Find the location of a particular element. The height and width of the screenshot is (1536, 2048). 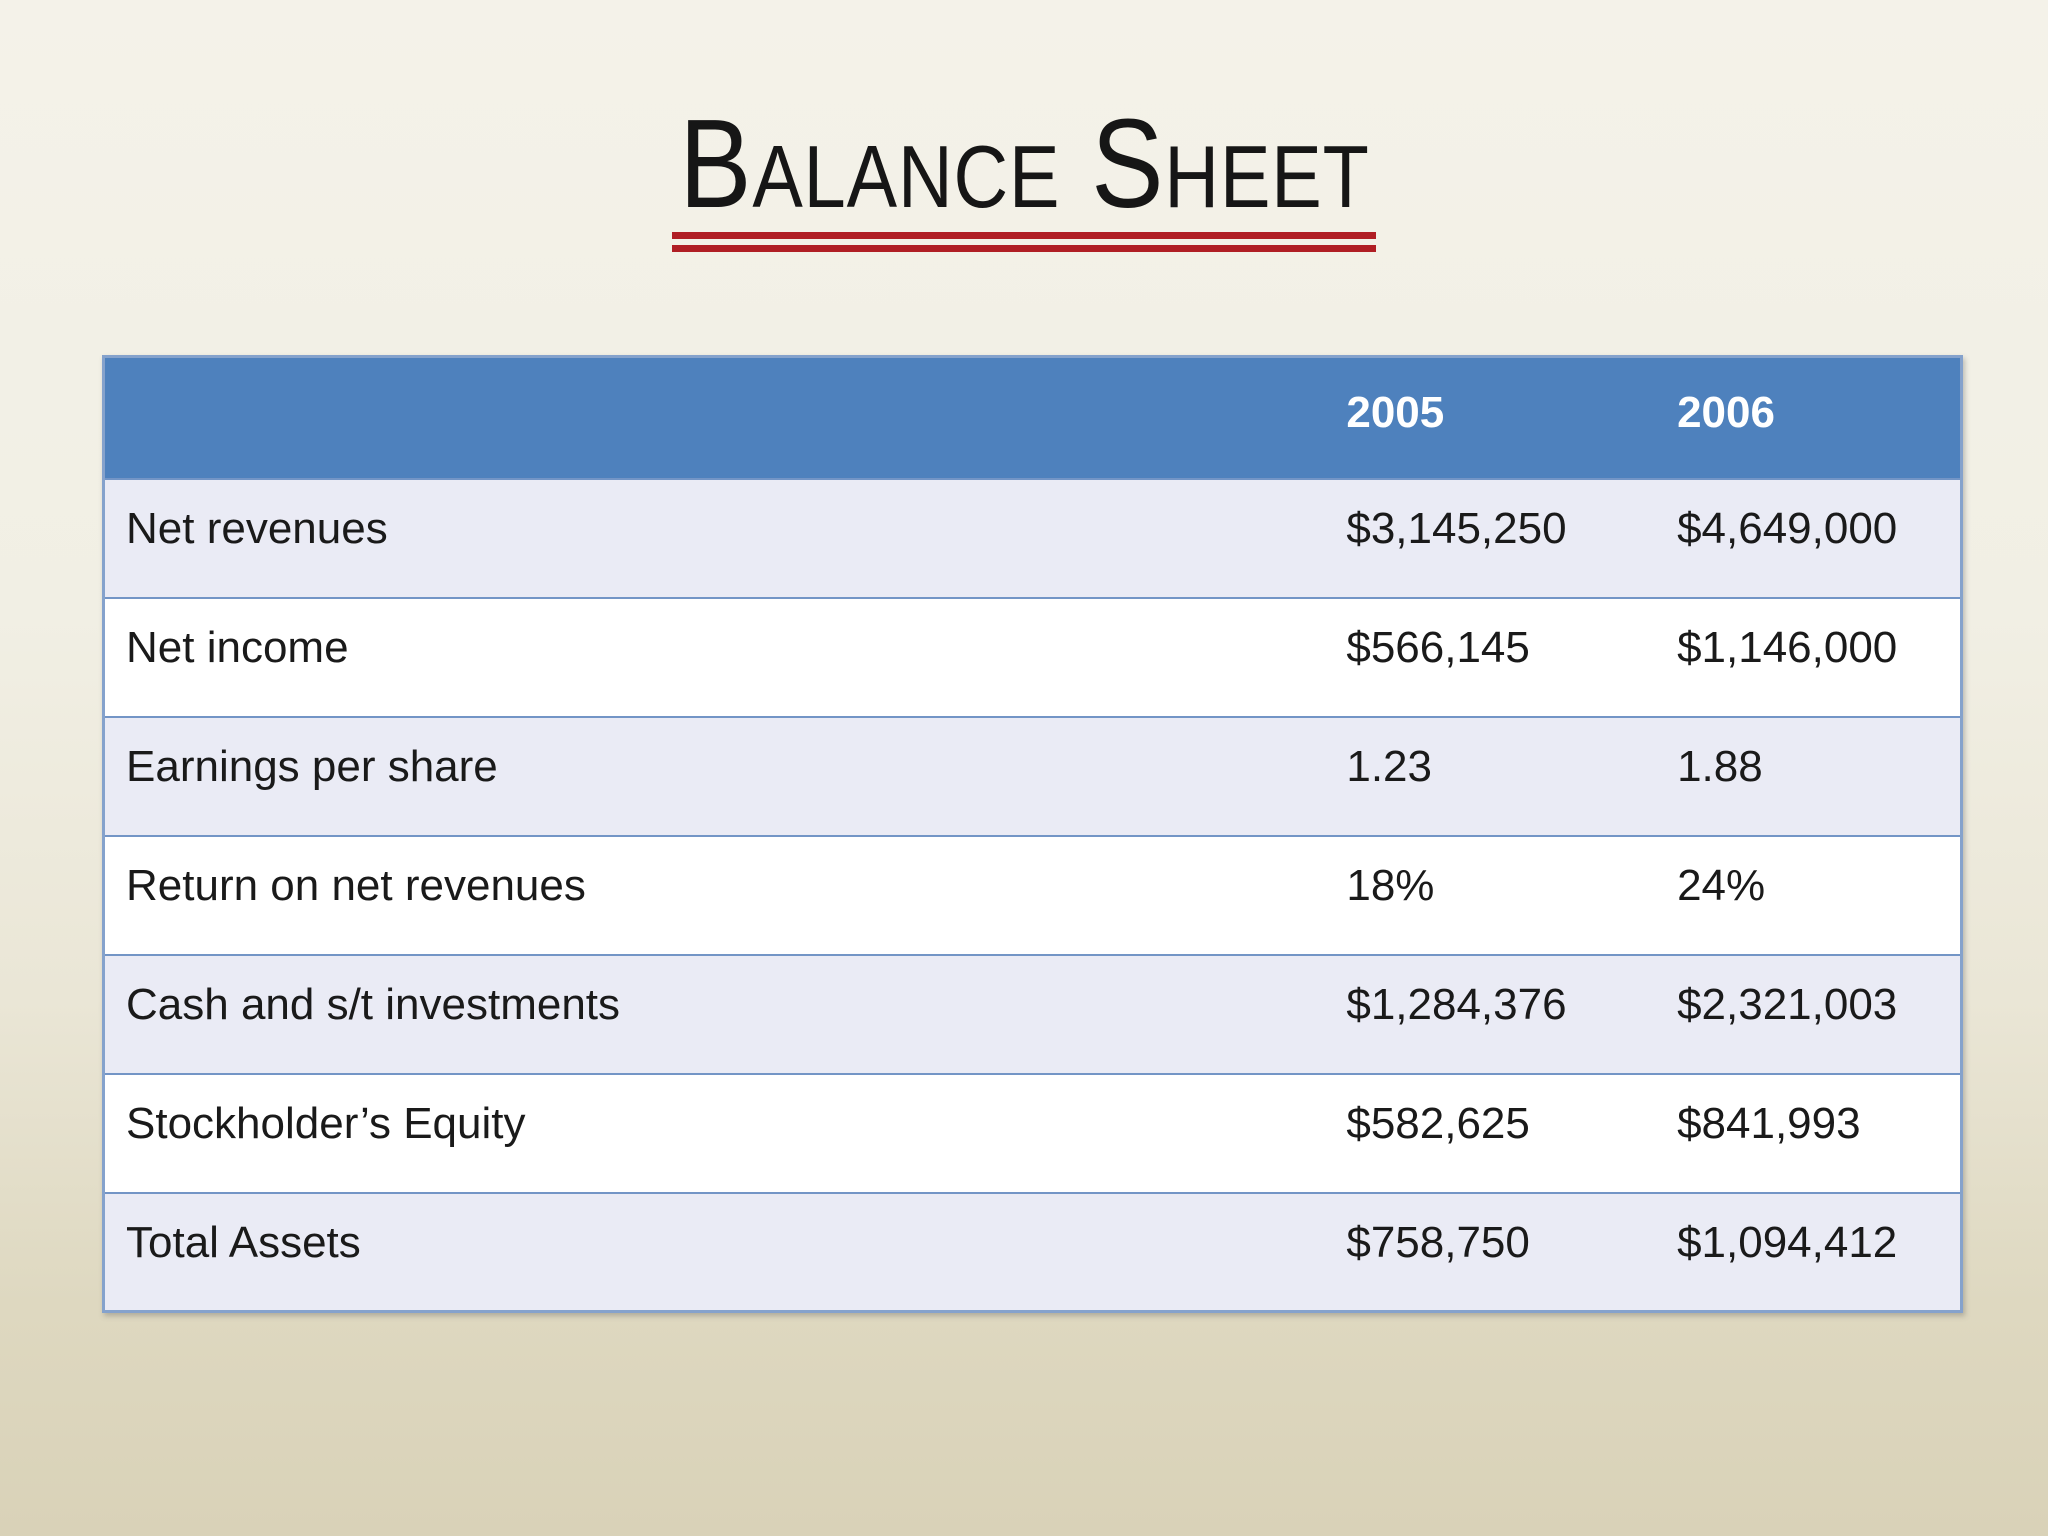

value-2006: $1,094,412 is located at coordinates (1787, 1242).